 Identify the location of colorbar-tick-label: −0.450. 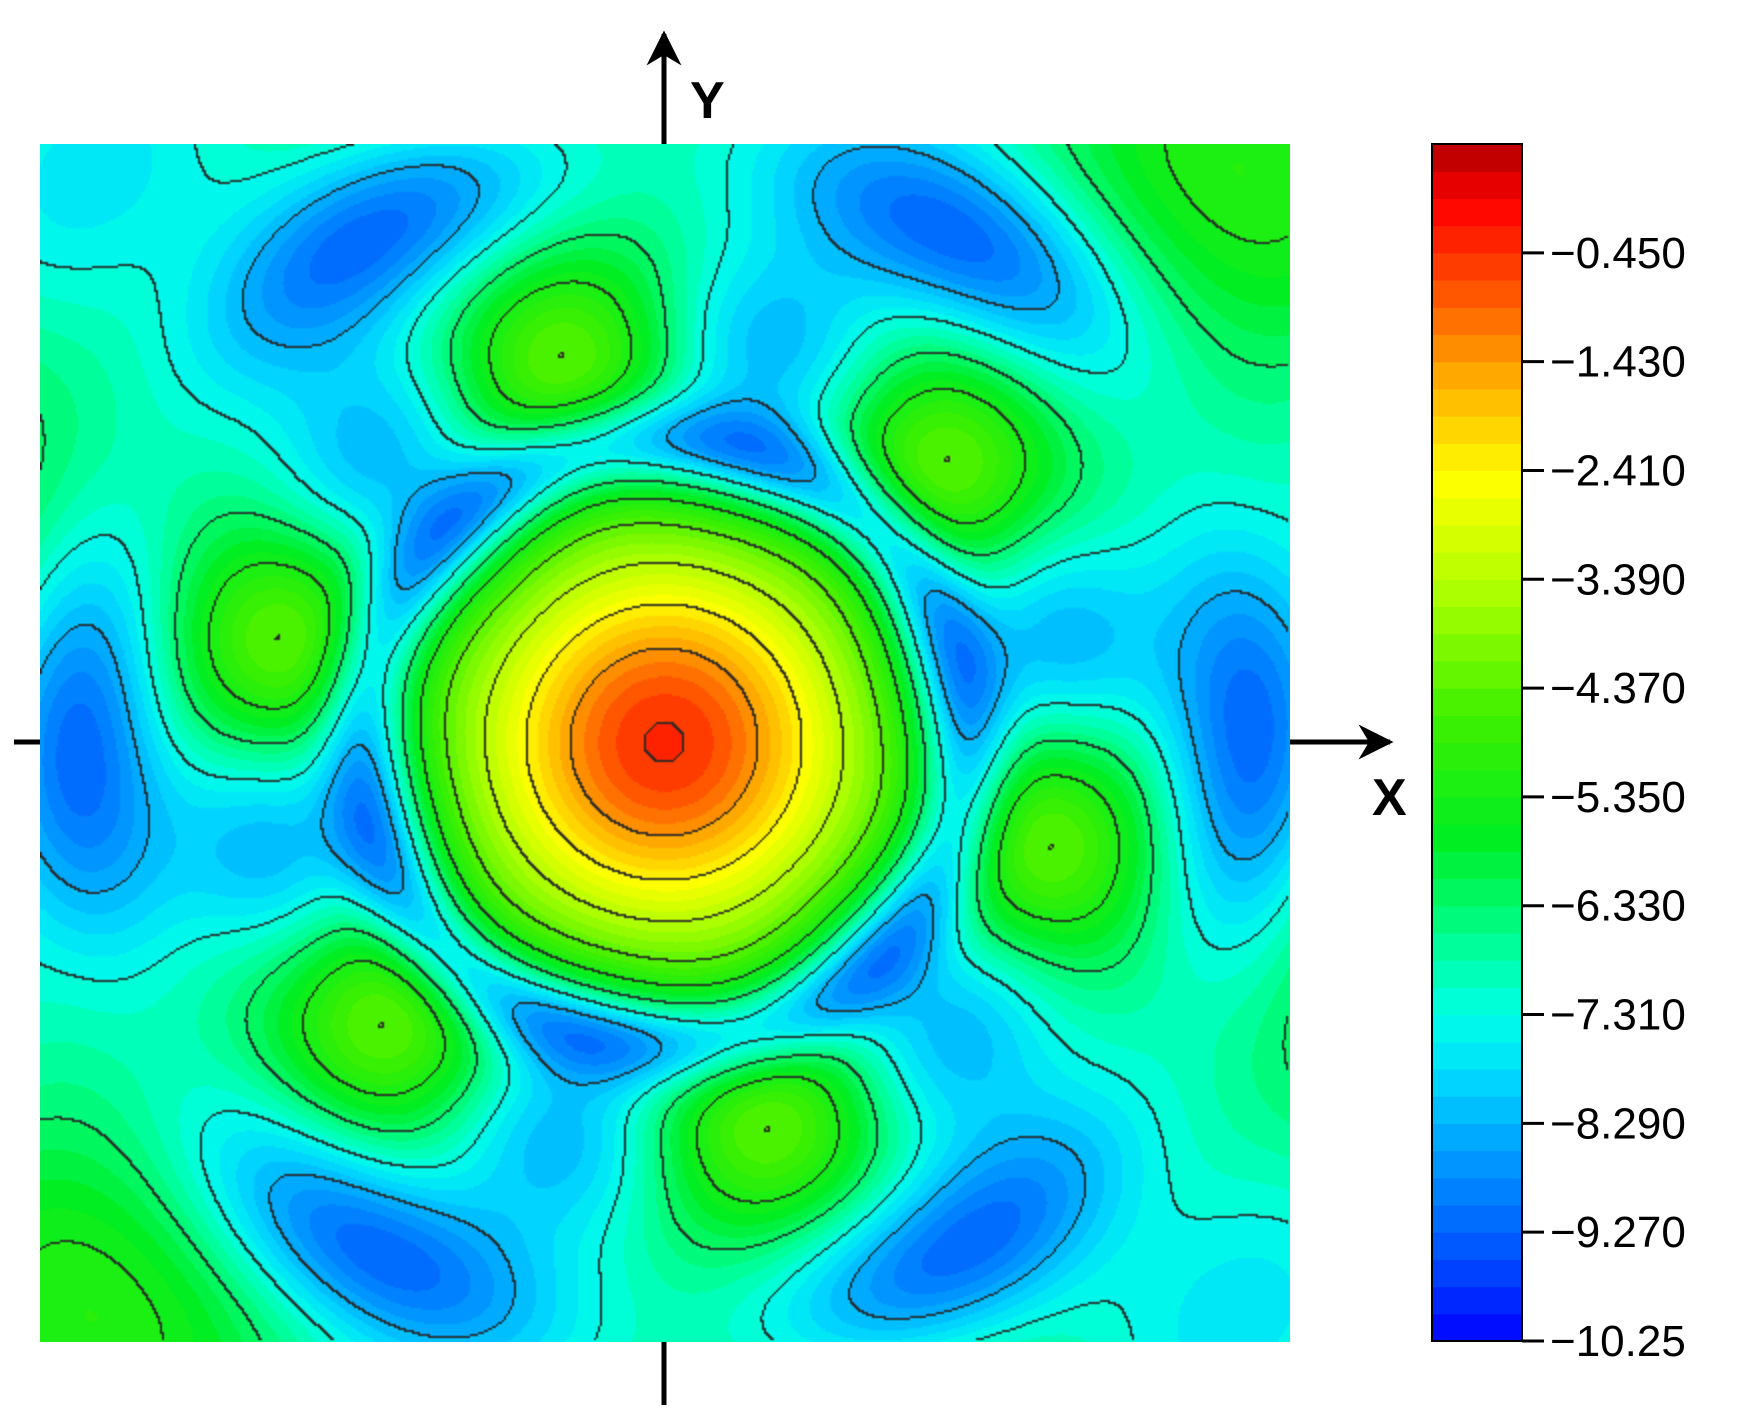
(1618, 253).